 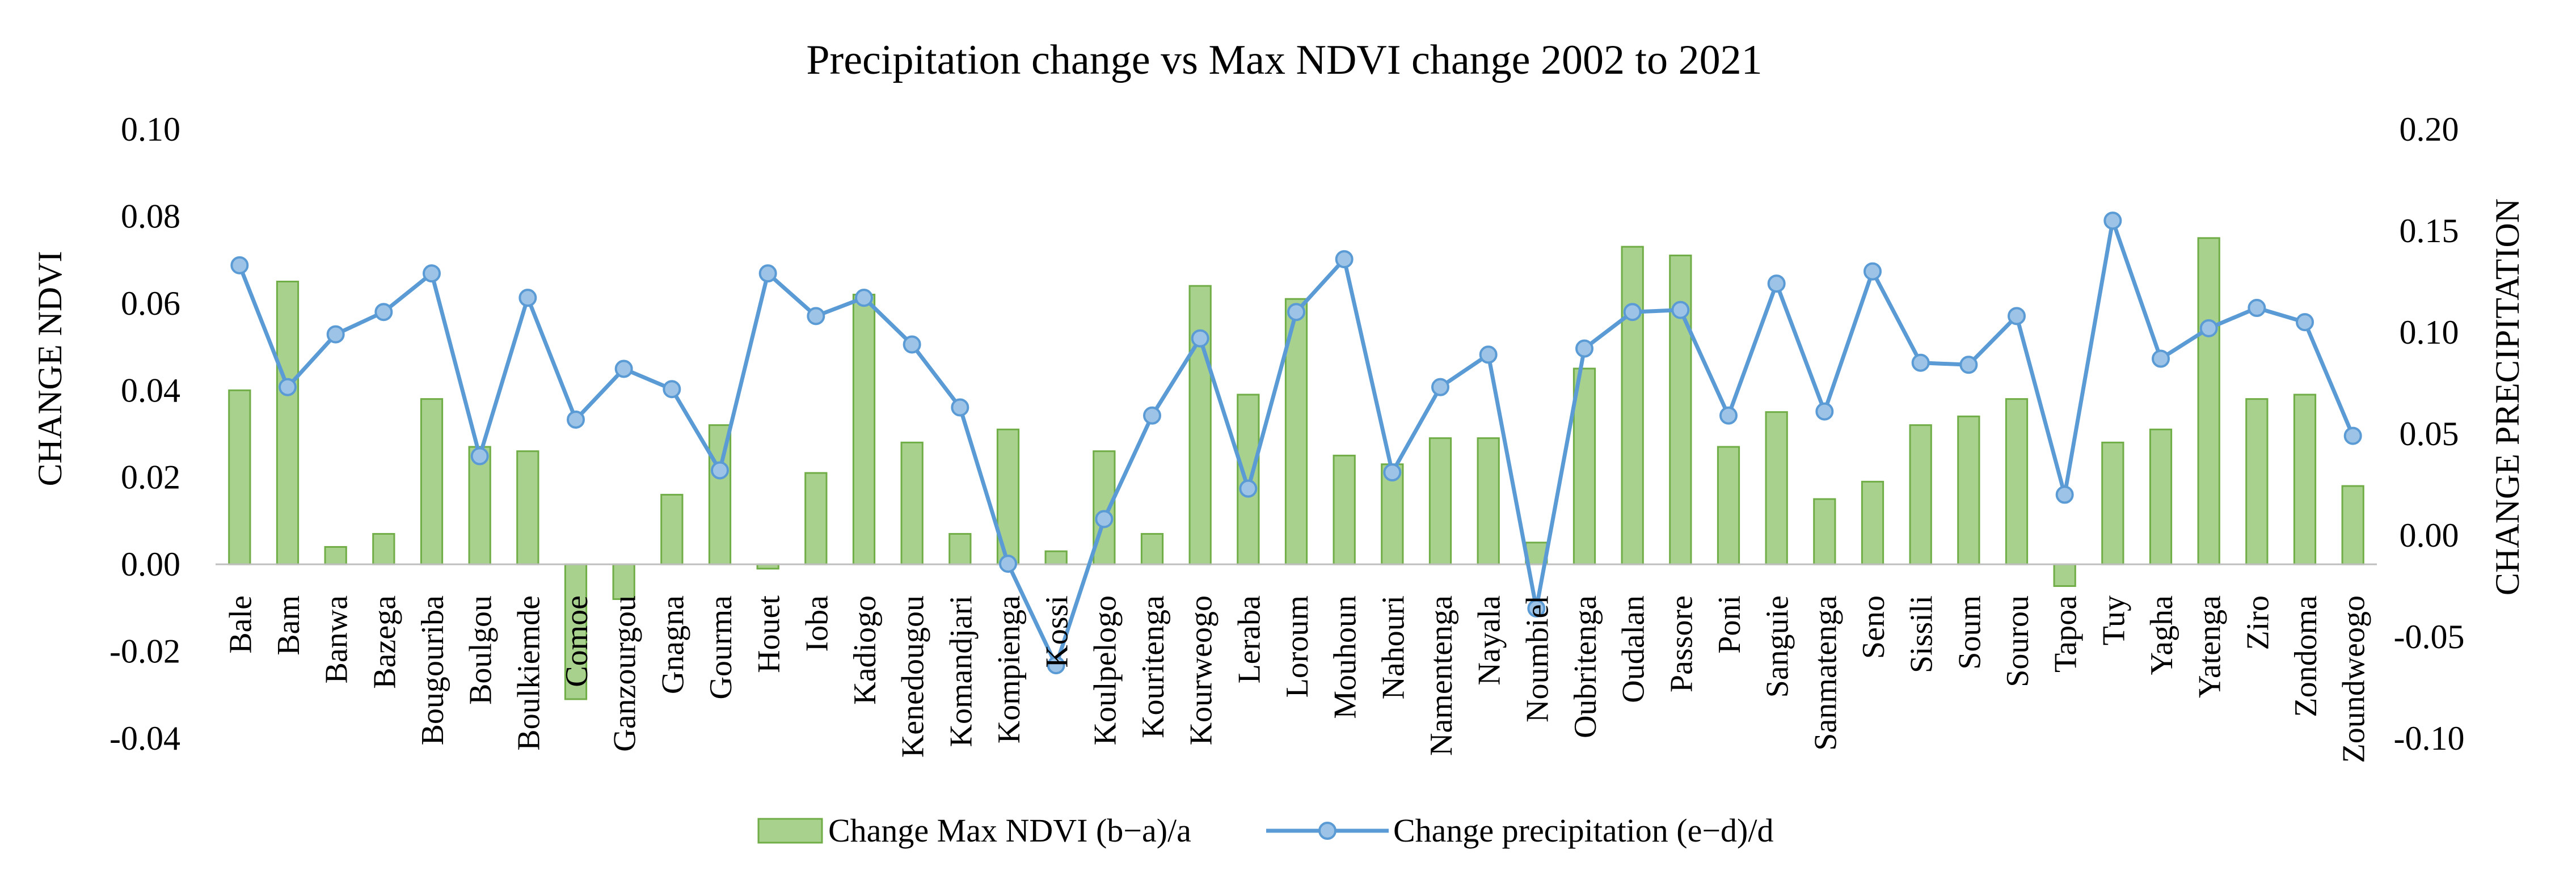 What do you see at coordinates (1009, 669) in the screenshot?
I see `category-label: Kompienga` at bounding box center [1009, 669].